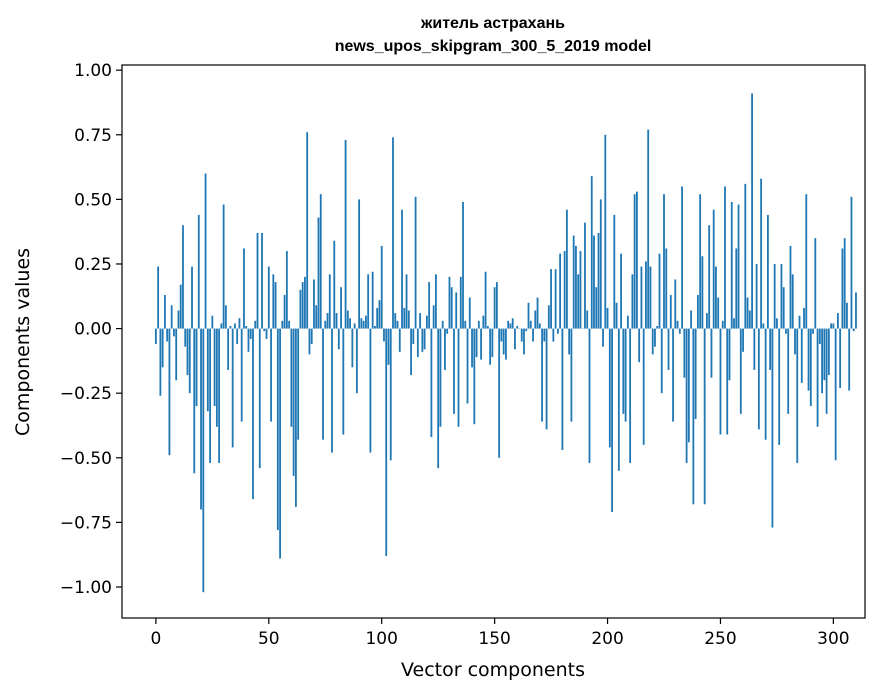 Image resolution: width=880 pixels, height=696 pixels. What do you see at coordinates (86, 394) in the screenshot?
I see `y-tick-label-3: −0.25` at bounding box center [86, 394].